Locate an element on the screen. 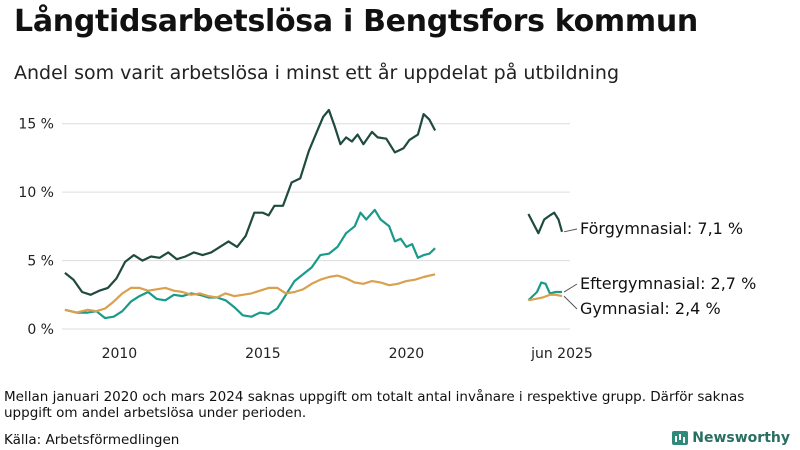 The height and width of the screenshot is (450, 800). x-tick-label: 2010 is located at coordinates (120, 354).